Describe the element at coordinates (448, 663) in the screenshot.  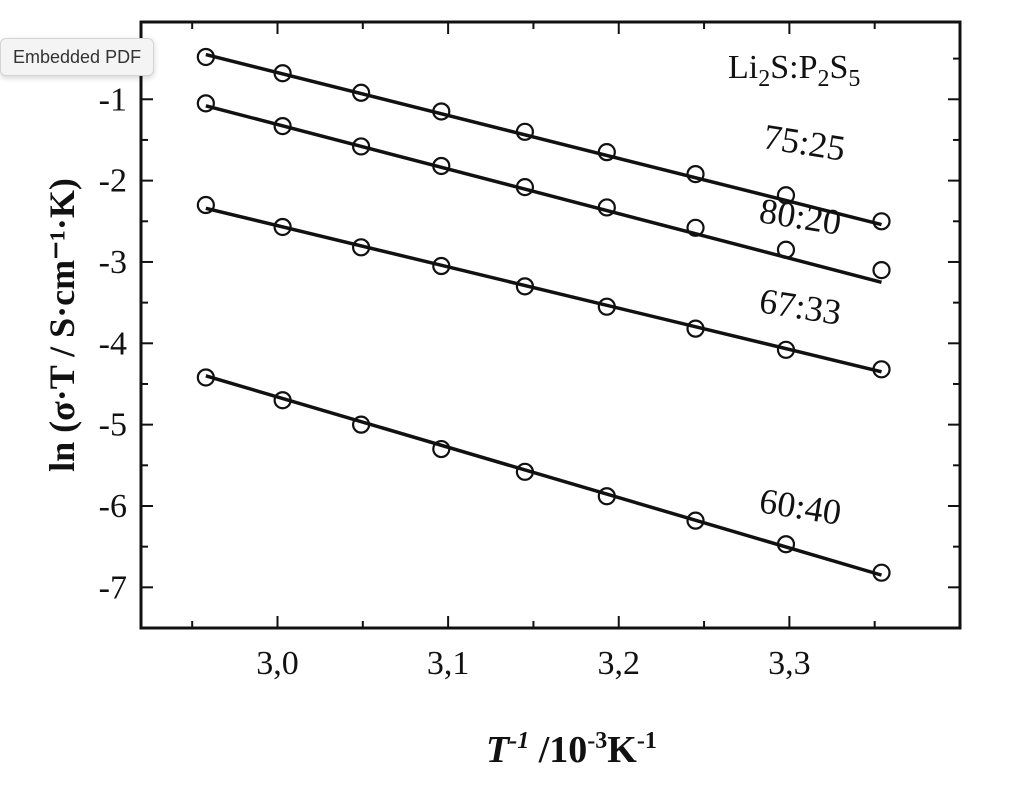
I see `x-tick-label: 3,1` at that location.